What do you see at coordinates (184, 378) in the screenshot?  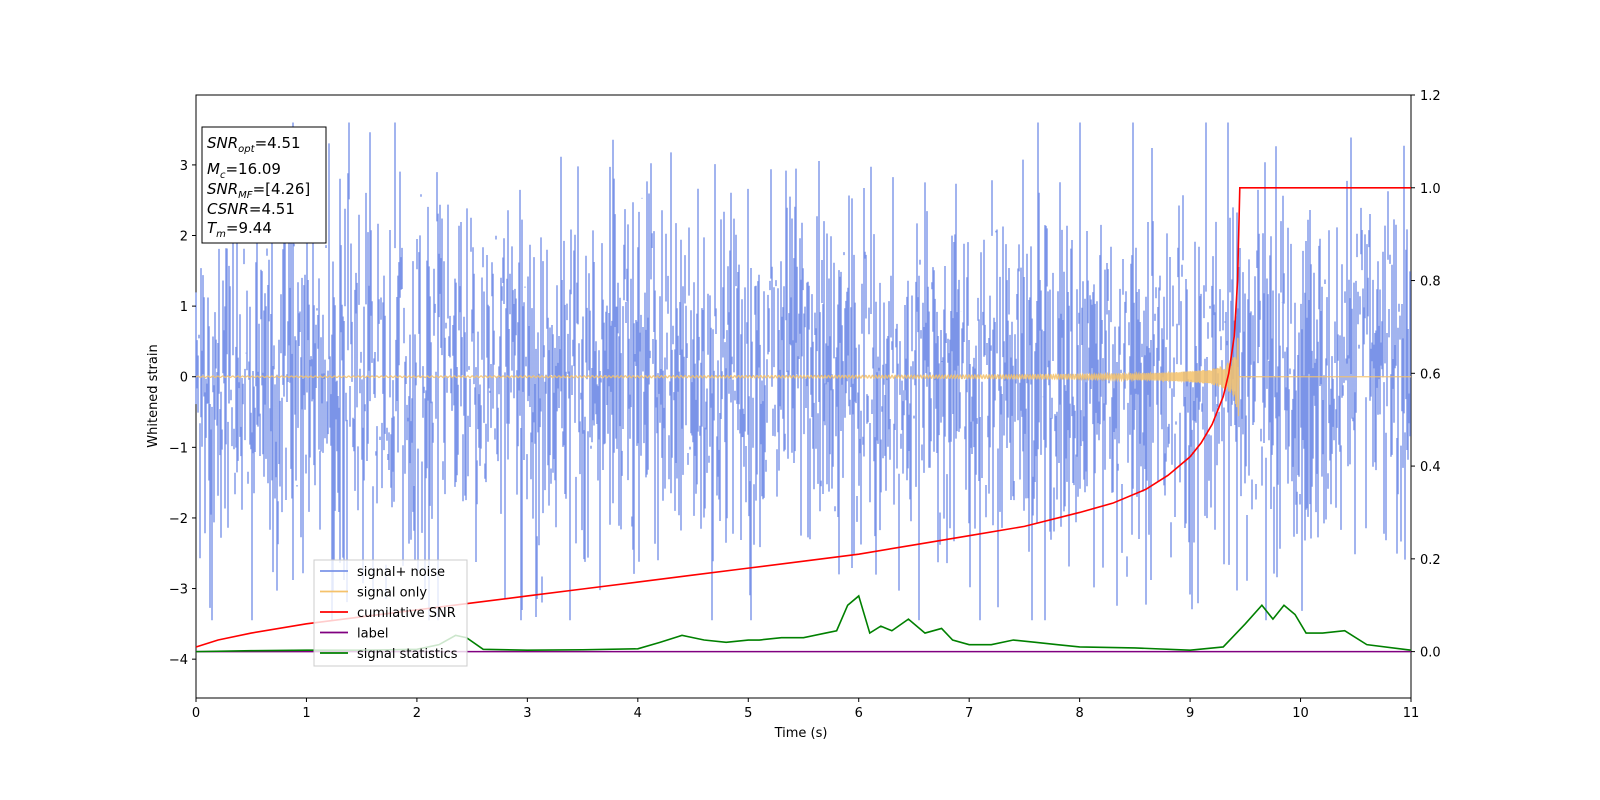 I see `y-tick-label: 0` at bounding box center [184, 378].